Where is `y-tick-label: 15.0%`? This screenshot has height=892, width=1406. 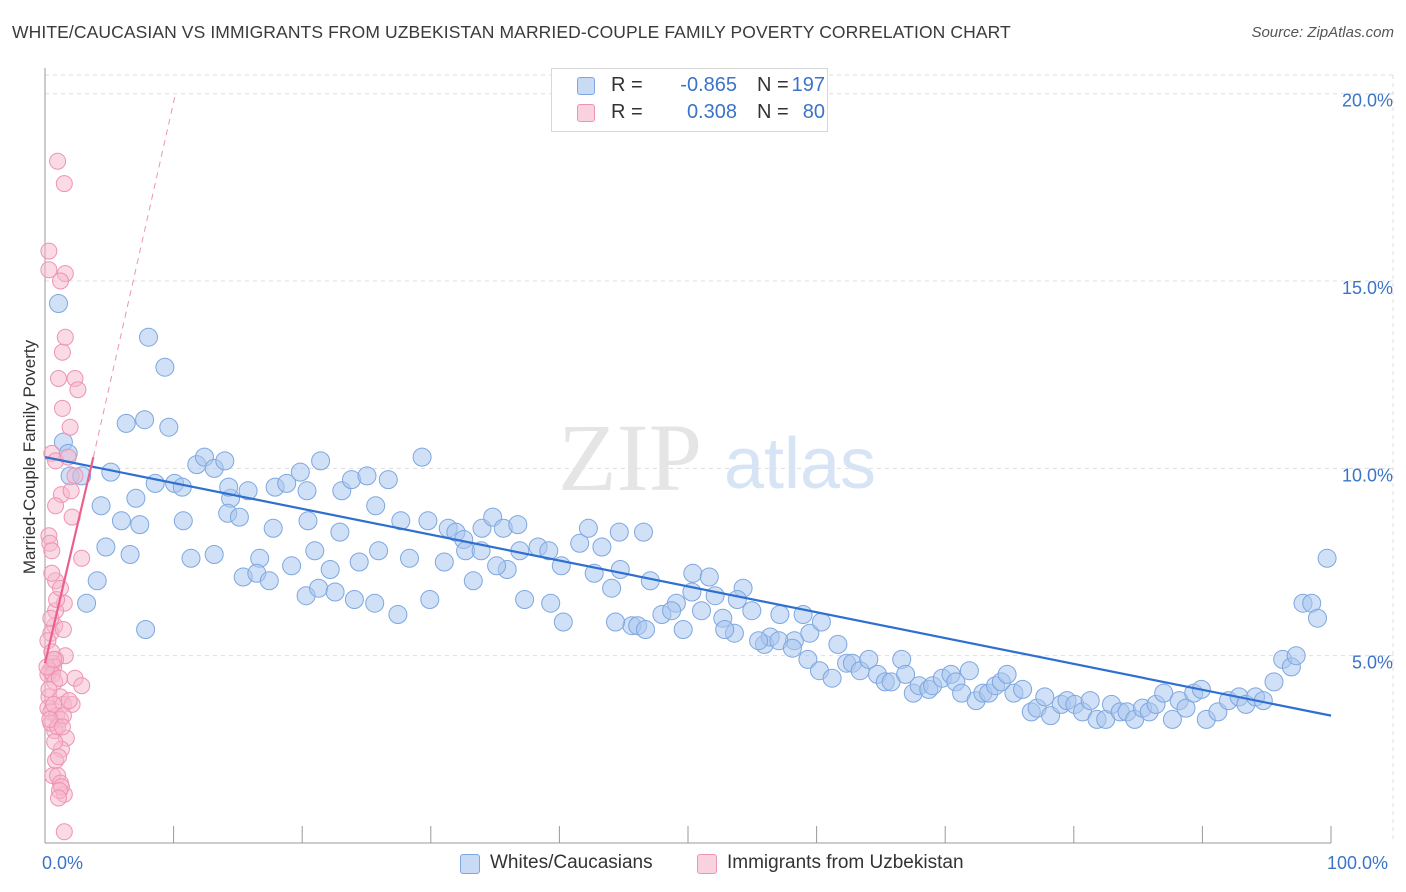 y-tick-label: 15.0% is located at coordinates (1367, 288).